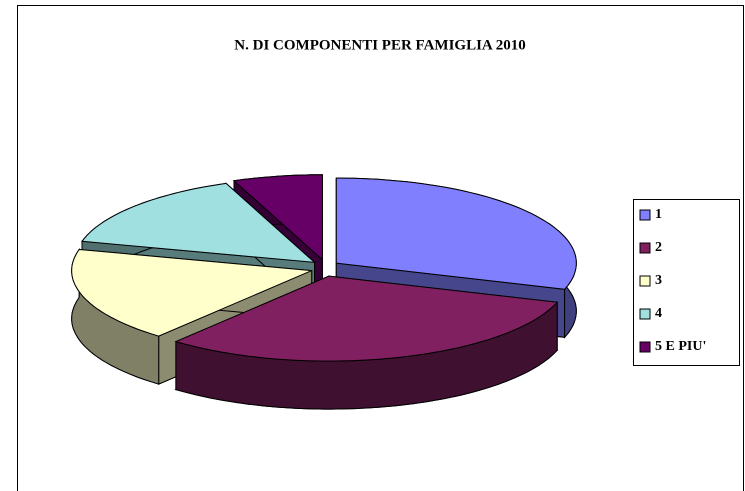 This screenshot has height=491, width=745. I want to click on legend-label: 4, so click(658, 313).